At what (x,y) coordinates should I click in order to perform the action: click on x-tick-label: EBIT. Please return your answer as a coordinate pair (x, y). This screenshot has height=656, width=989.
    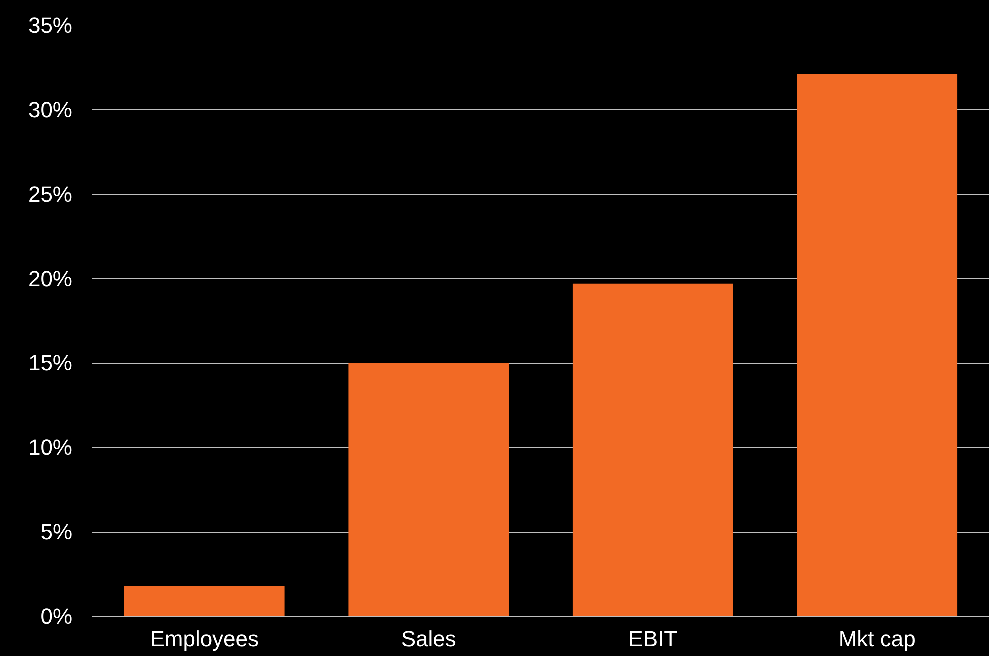
    Looking at the image, I should click on (653, 639).